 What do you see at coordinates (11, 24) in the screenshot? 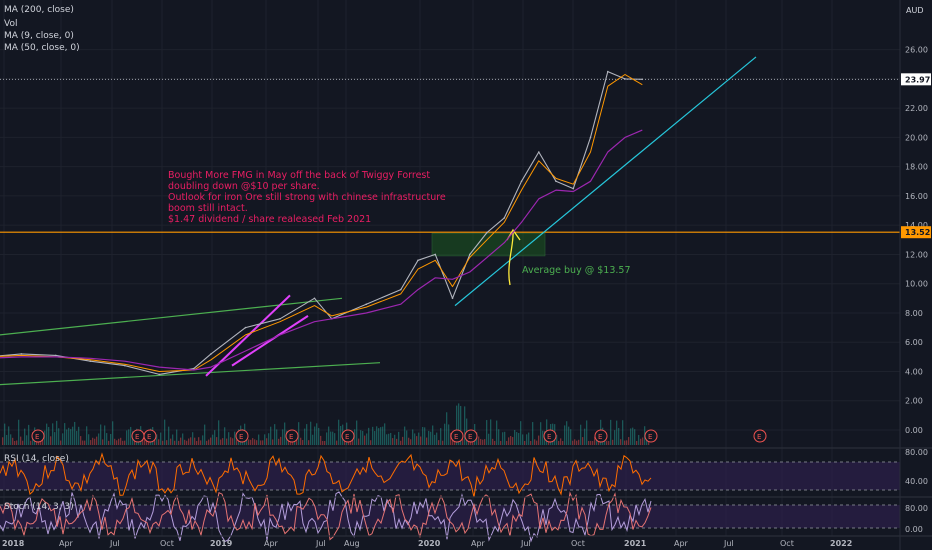
I see `legend-vol: Vol` at bounding box center [11, 24].